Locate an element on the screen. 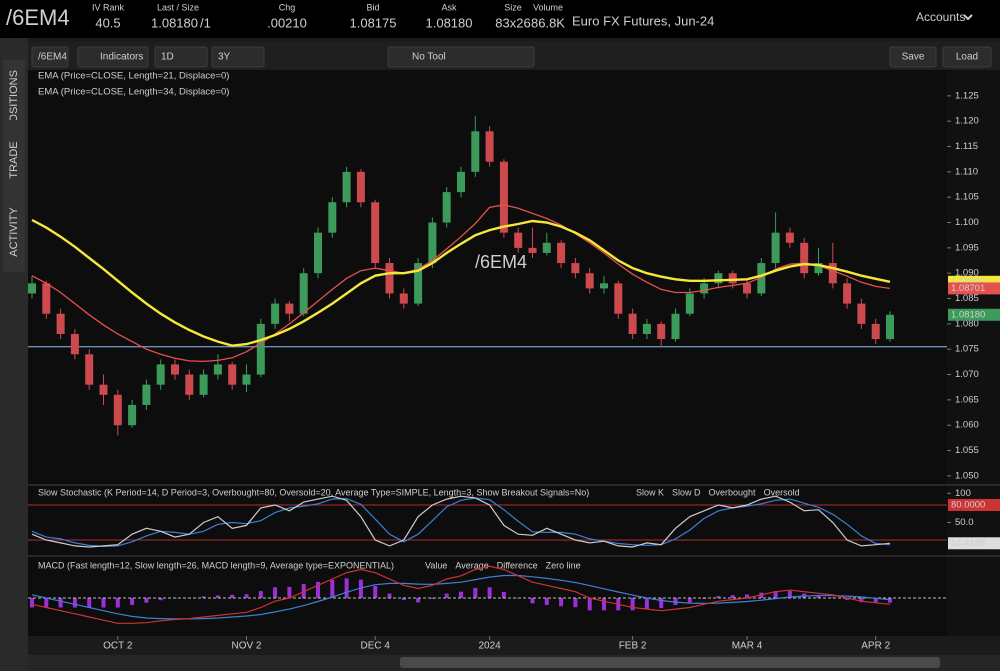 This screenshot has height=671, width=1000. field-label: Last / Size is located at coordinates (178, 7).